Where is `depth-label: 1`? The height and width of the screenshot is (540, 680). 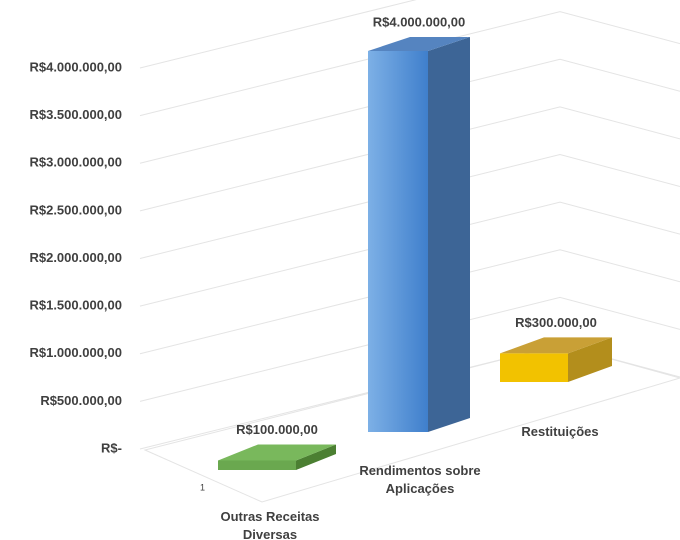
depth-label: 1 is located at coordinates (202, 487).